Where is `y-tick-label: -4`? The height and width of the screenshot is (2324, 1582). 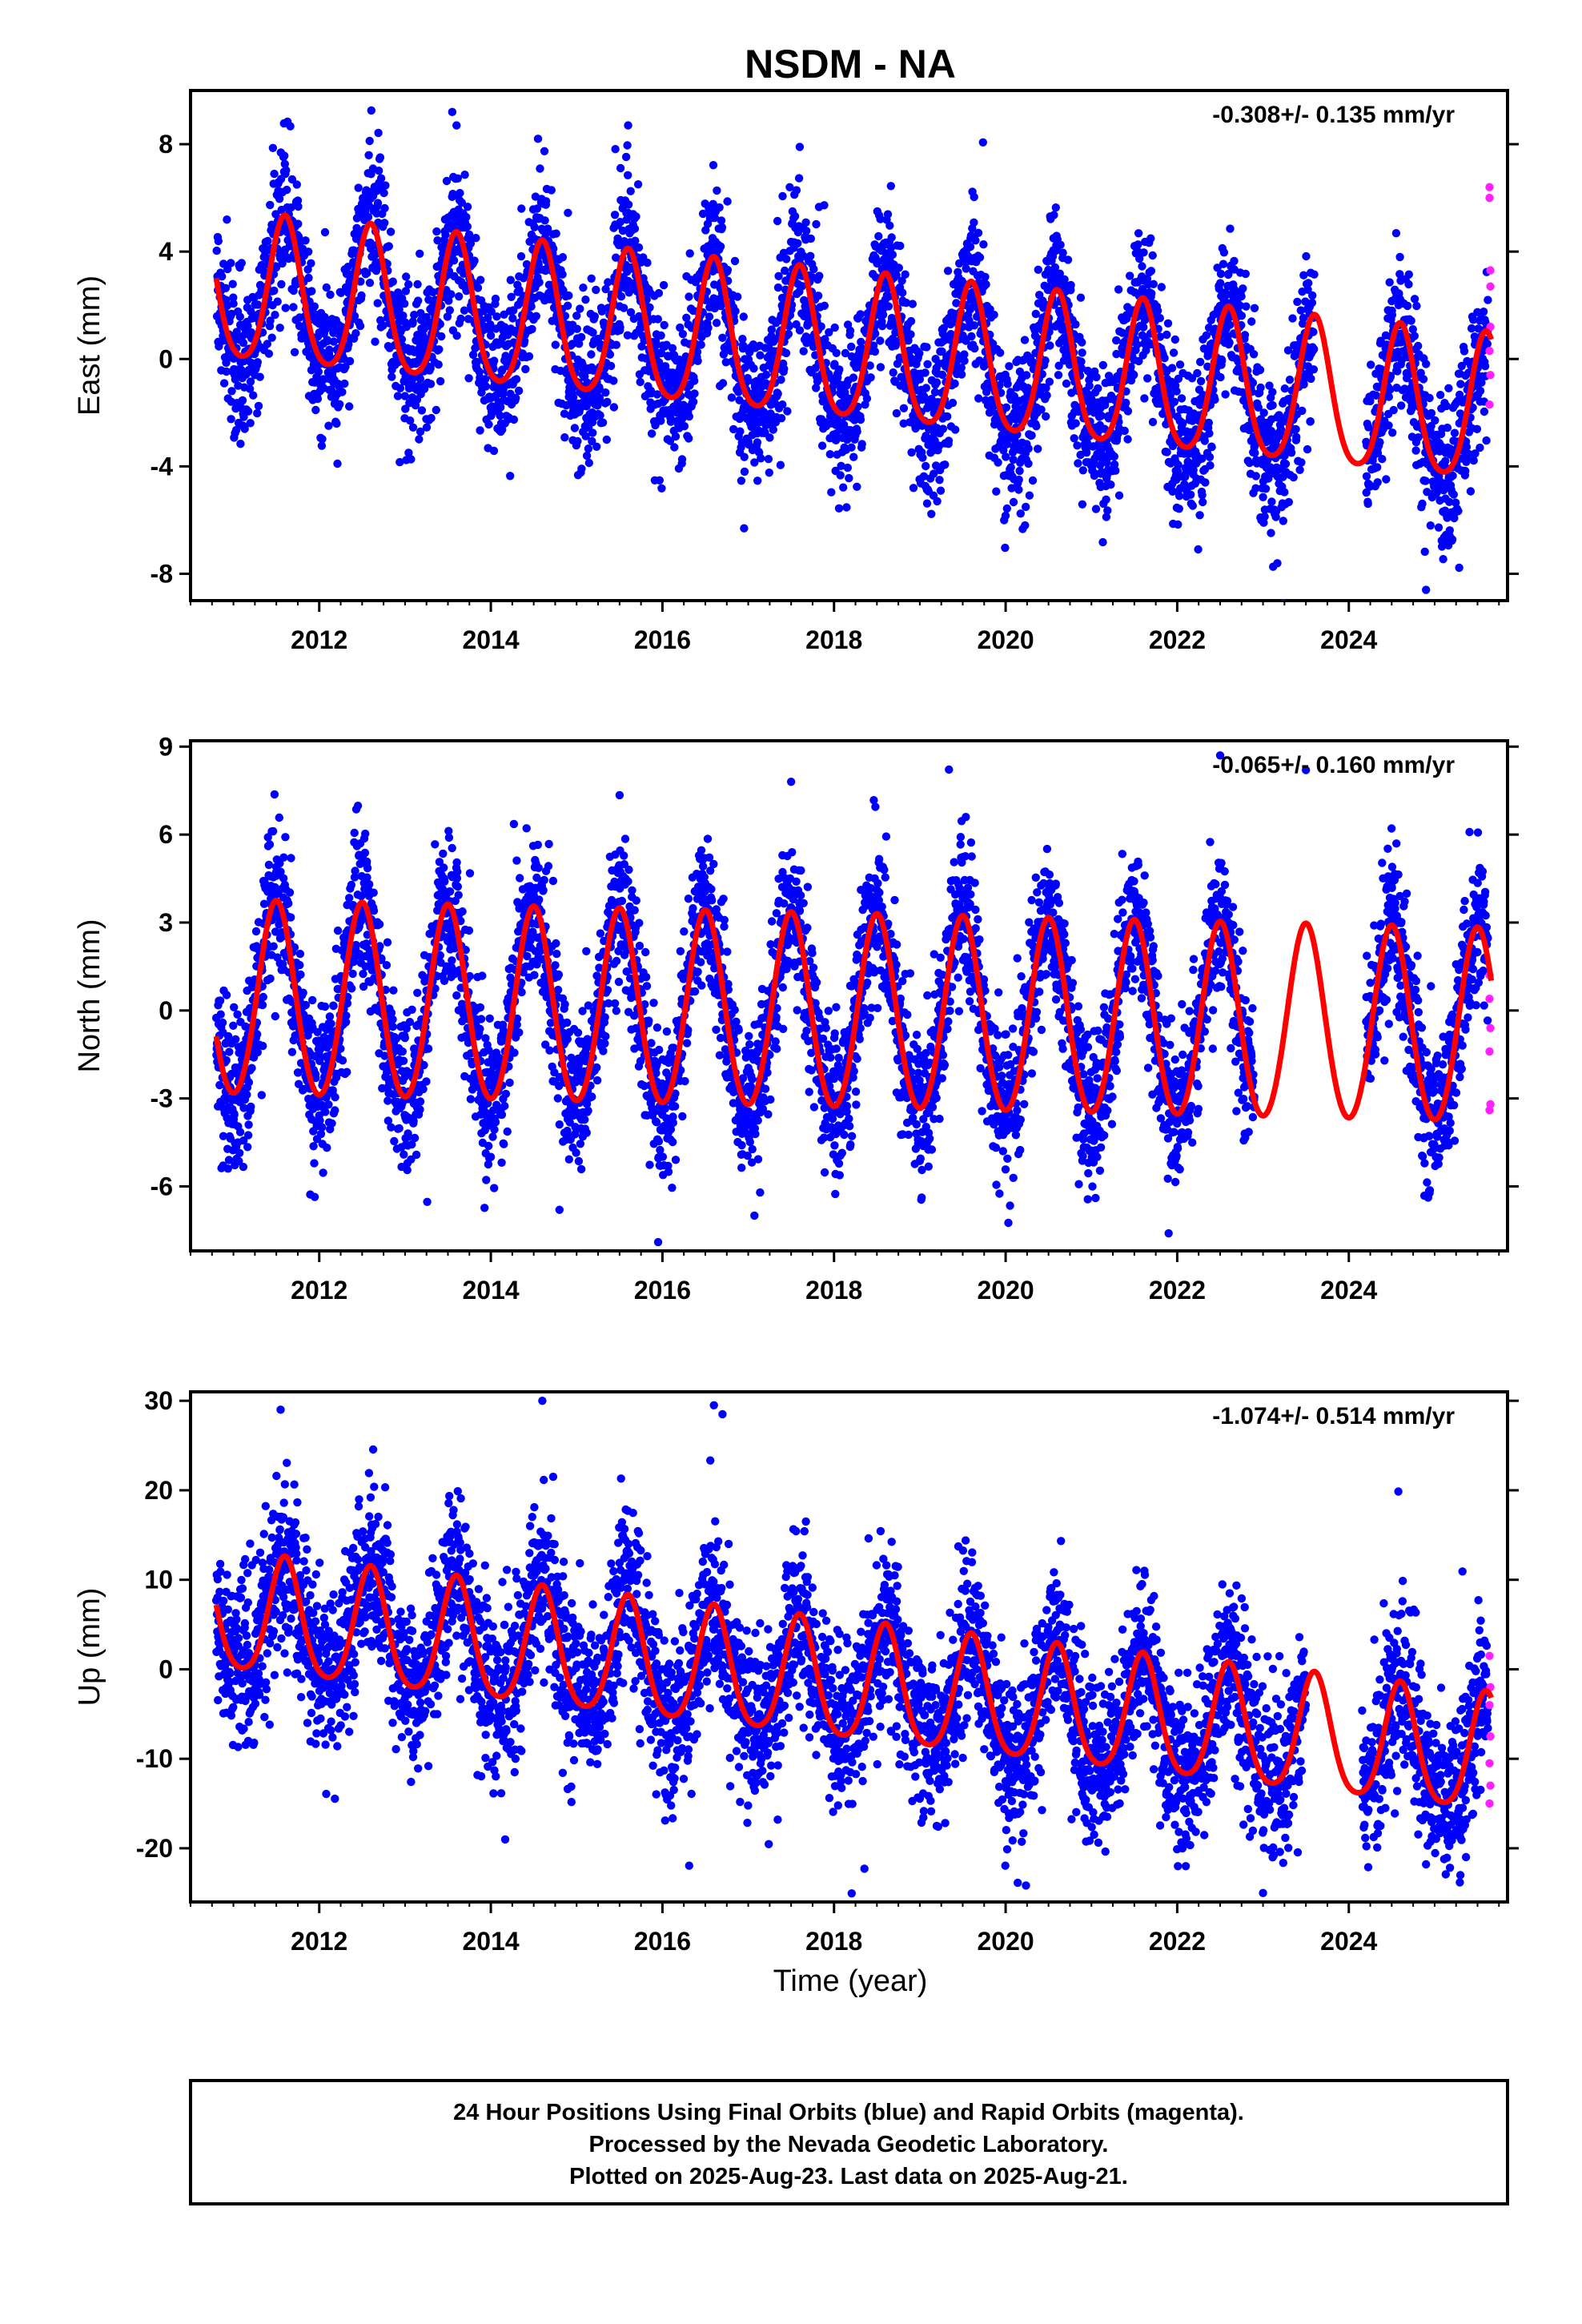 y-tick-label: -4 is located at coordinates (162, 466).